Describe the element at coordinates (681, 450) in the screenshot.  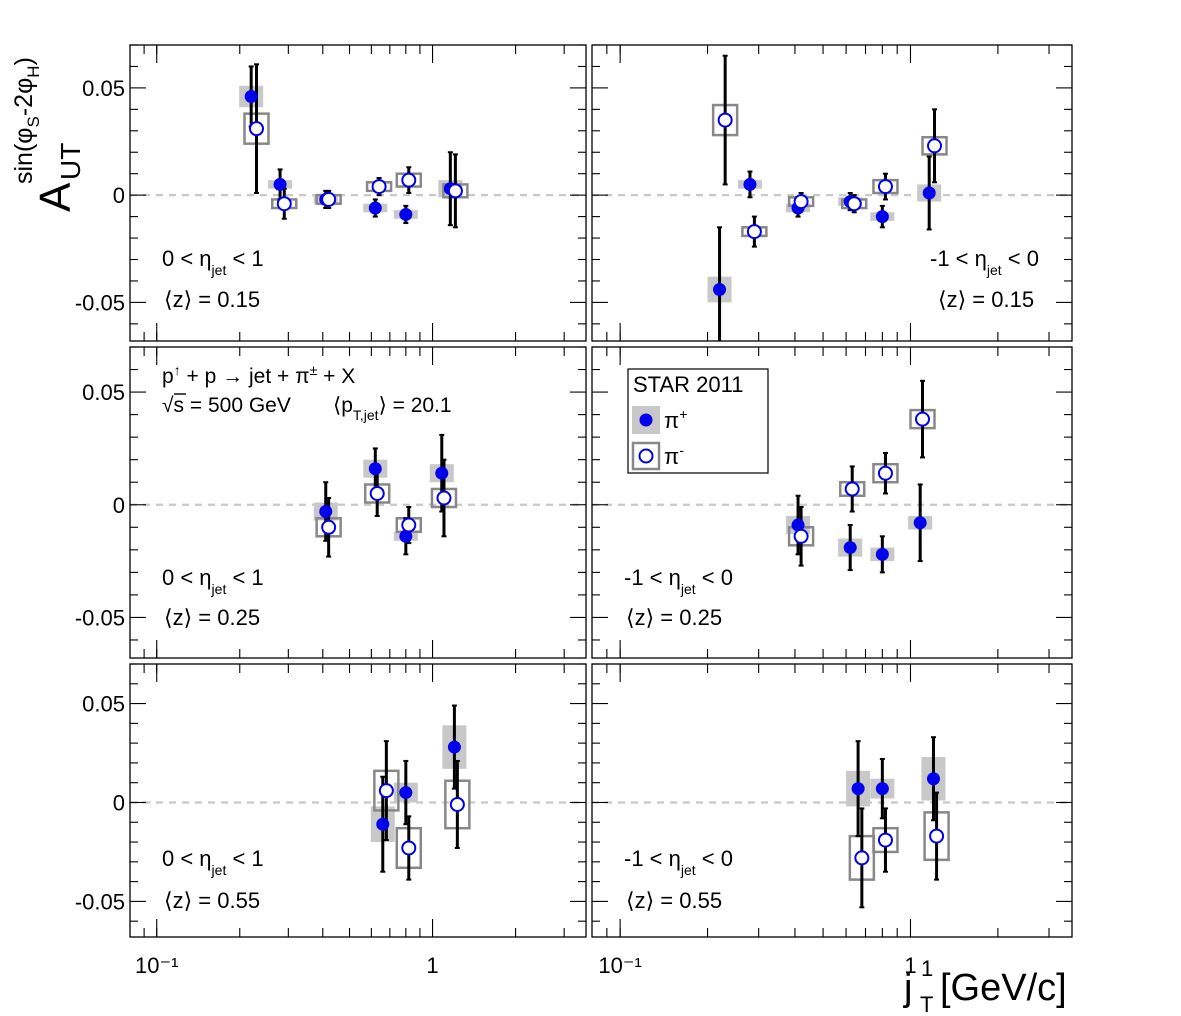
I see `legend-label-pi-minus-sup: -` at that location.